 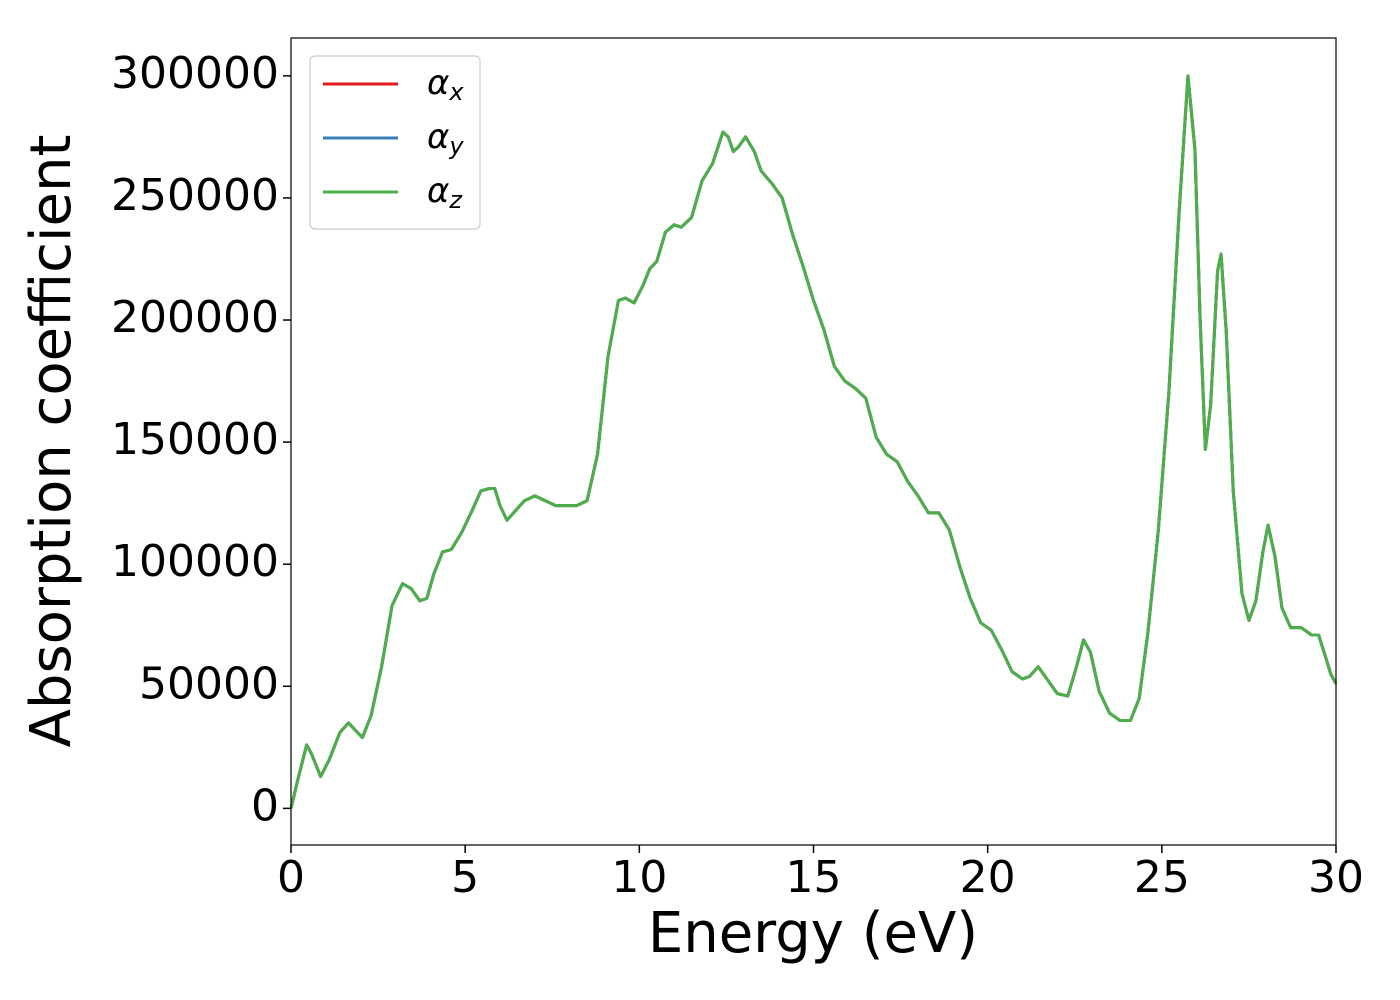 I want to click on legend-label: αx, so click(x=445, y=85).